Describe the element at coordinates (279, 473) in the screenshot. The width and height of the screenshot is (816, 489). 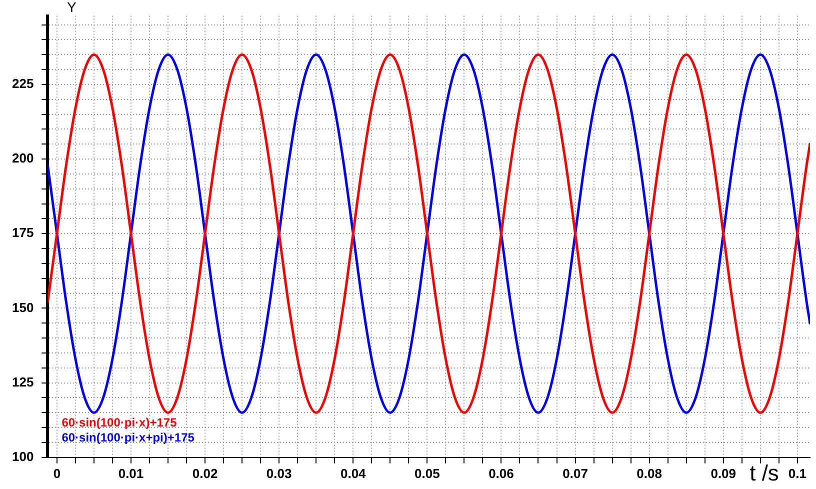
I see `x-tick-label: 0.03` at that location.